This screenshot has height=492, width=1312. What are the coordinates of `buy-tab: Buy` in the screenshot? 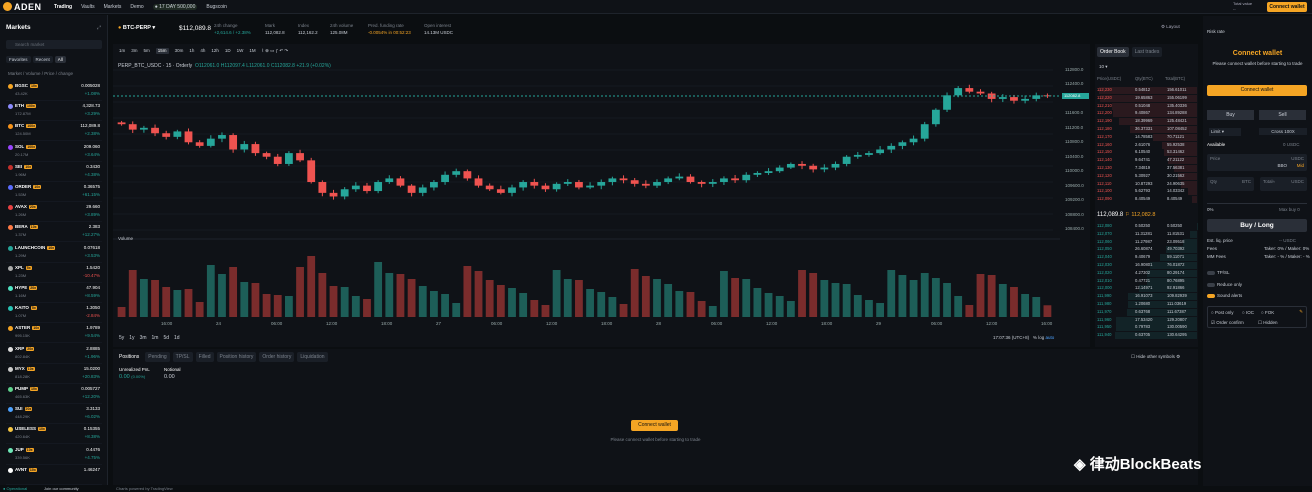 It's located at (1230, 115).